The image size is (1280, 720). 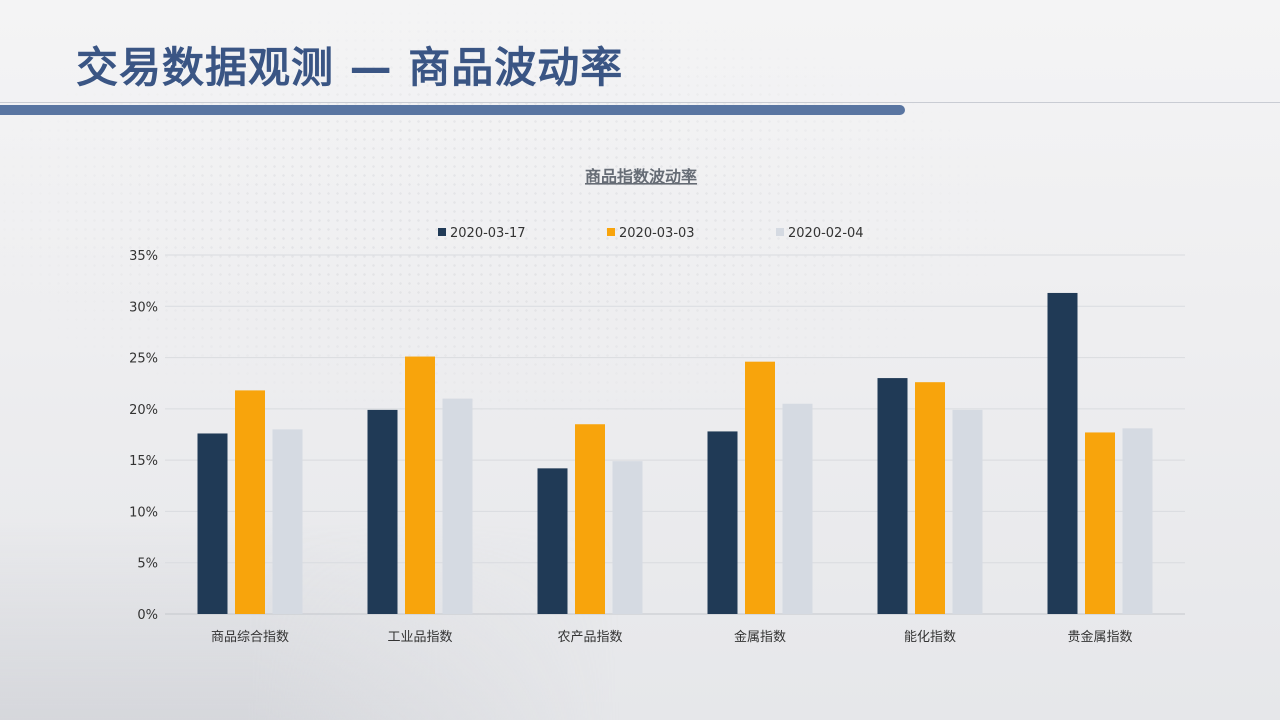 I want to click on bar-2020-03-17-农产品指数, so click(x=552, y=541).